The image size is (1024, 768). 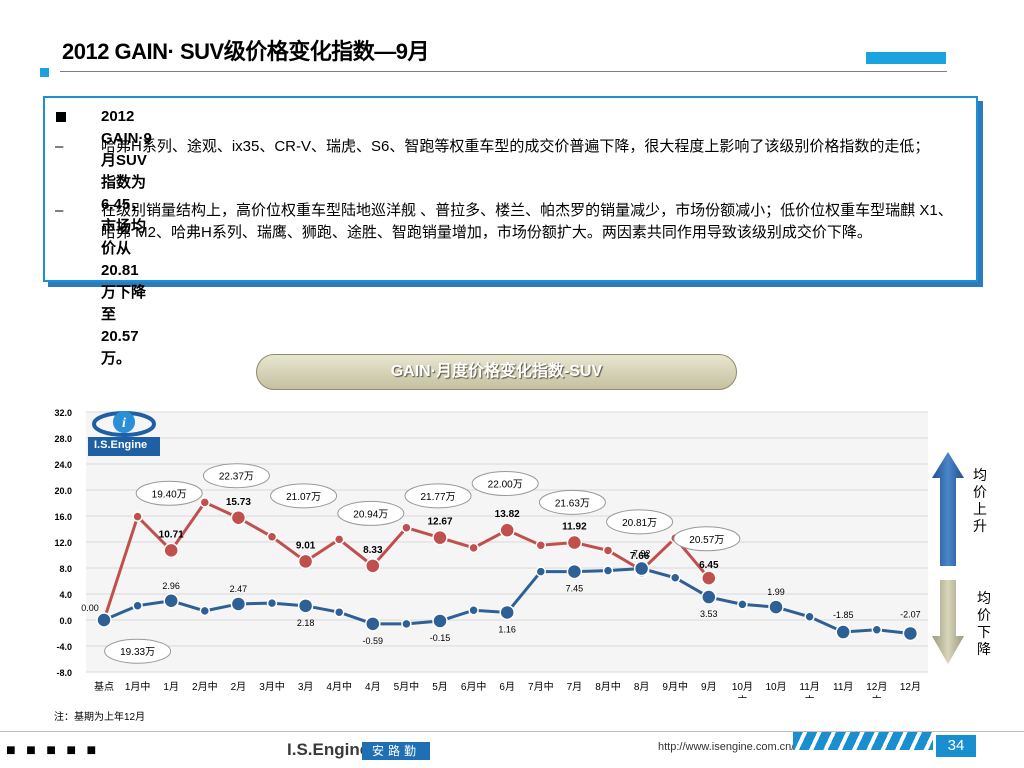 What do you see at coordinates (104, 686) in the screenshot?
I see `x-tick-label: 基点` at bounding box center [104, 686].